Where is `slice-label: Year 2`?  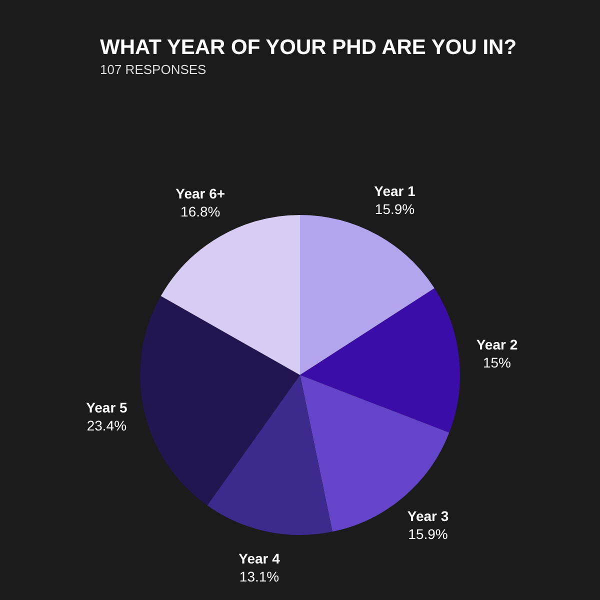 slice-label: Year 2 is located at coordinates (497, 344).